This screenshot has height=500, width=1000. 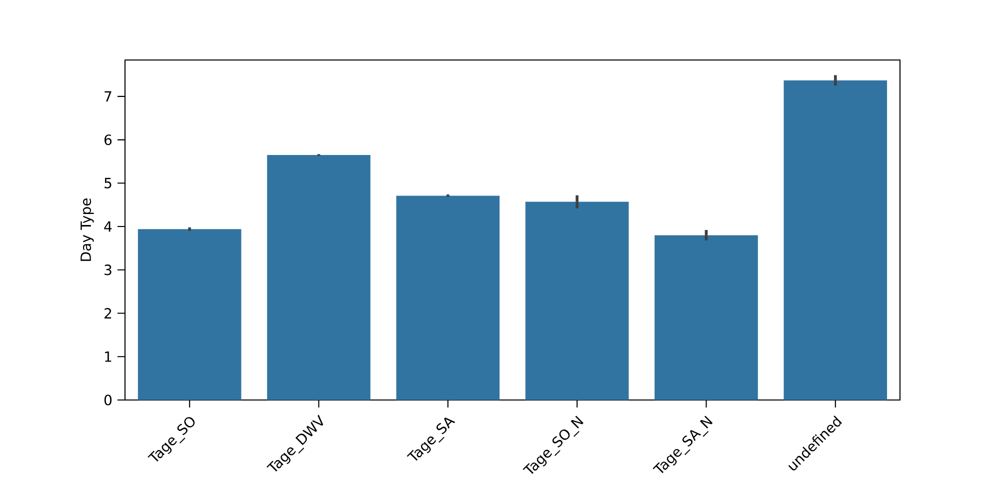 What do you see at coordinates (108, 356) in the screenshot?
I see `y-tick-label: 1` at bounding box center [108, 356].